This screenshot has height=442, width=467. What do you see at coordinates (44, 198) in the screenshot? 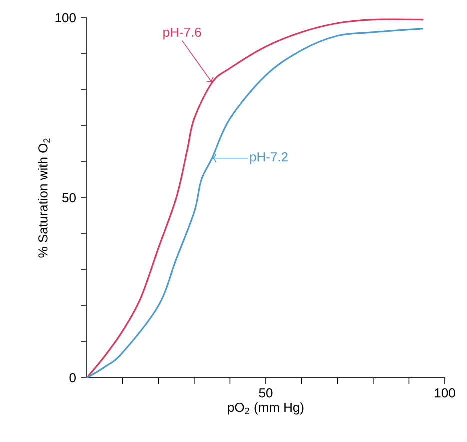
I see `y-axis-title: % Saturation with O$_{2}$` at bounding box center [44, 198].